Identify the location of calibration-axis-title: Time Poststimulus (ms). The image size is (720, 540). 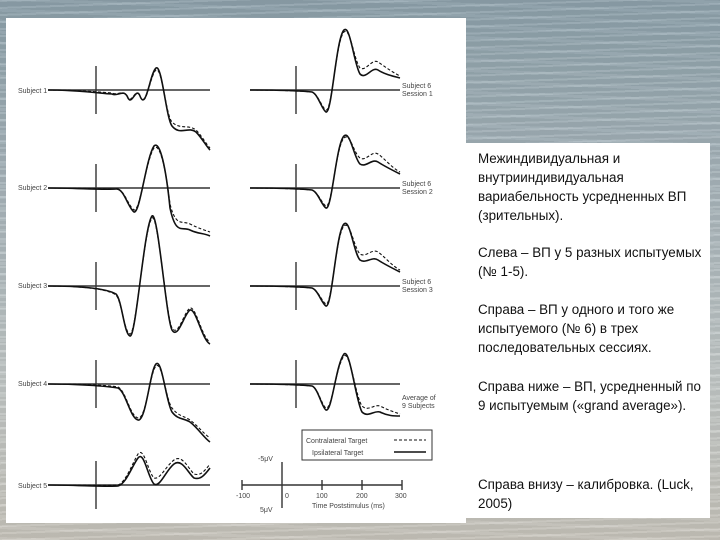
(348, 506).